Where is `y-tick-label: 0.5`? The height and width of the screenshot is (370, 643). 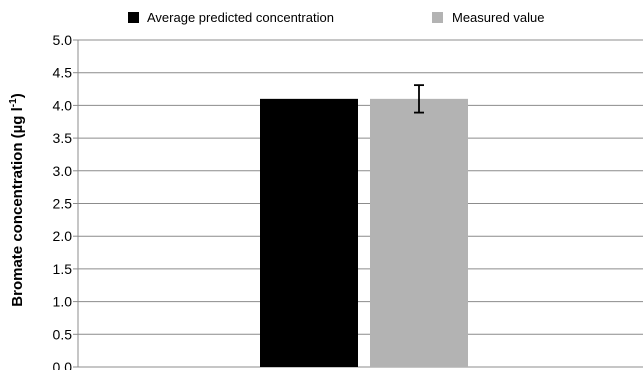
y-tick-label: 0.5 is located at coordinates (63, 334).